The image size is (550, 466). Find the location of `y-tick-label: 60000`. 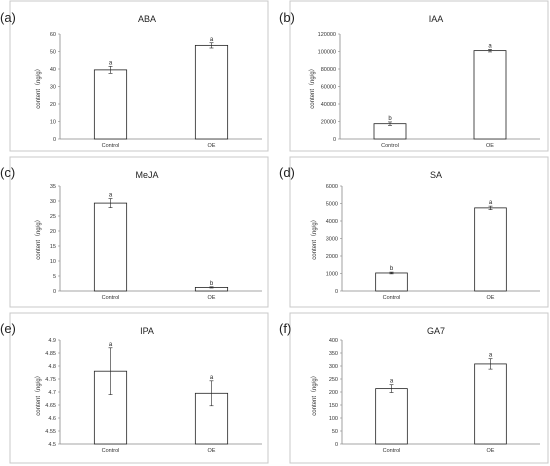

y-tick-label: 60000 is located at coordinates (328, 88).